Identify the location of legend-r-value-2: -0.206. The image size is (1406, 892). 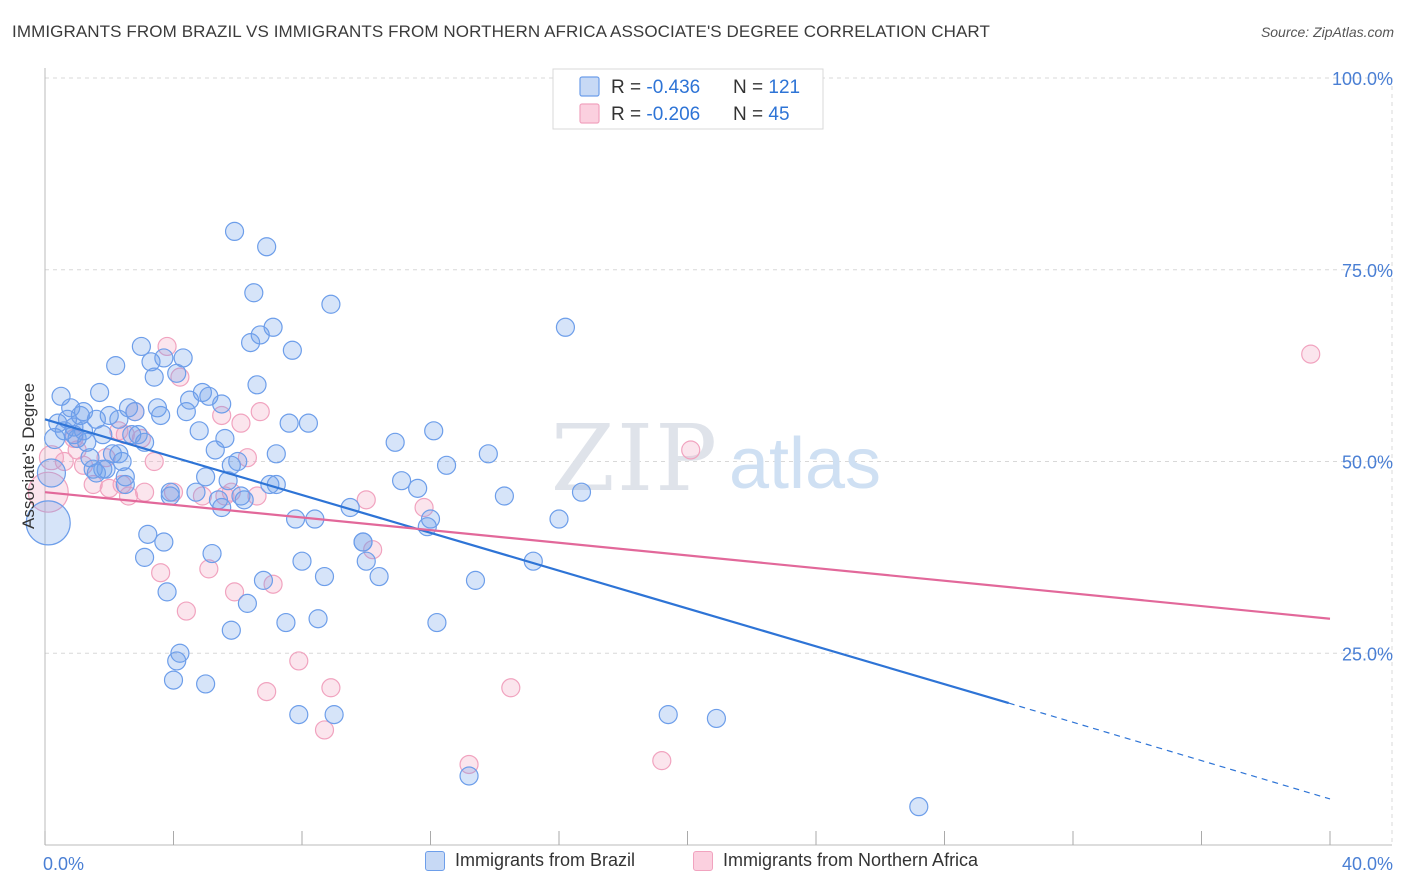
(673, 114).